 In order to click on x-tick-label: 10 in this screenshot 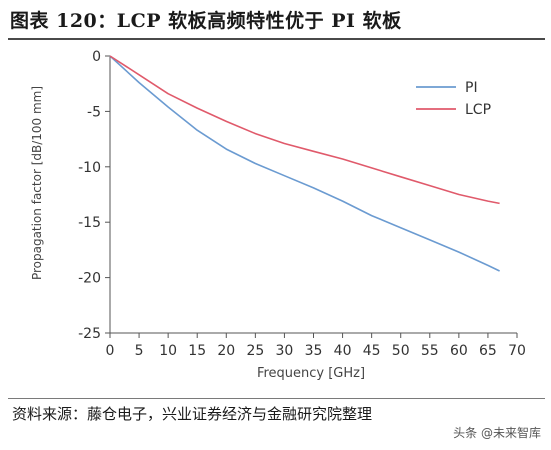, I will do `click(168, 351)`.